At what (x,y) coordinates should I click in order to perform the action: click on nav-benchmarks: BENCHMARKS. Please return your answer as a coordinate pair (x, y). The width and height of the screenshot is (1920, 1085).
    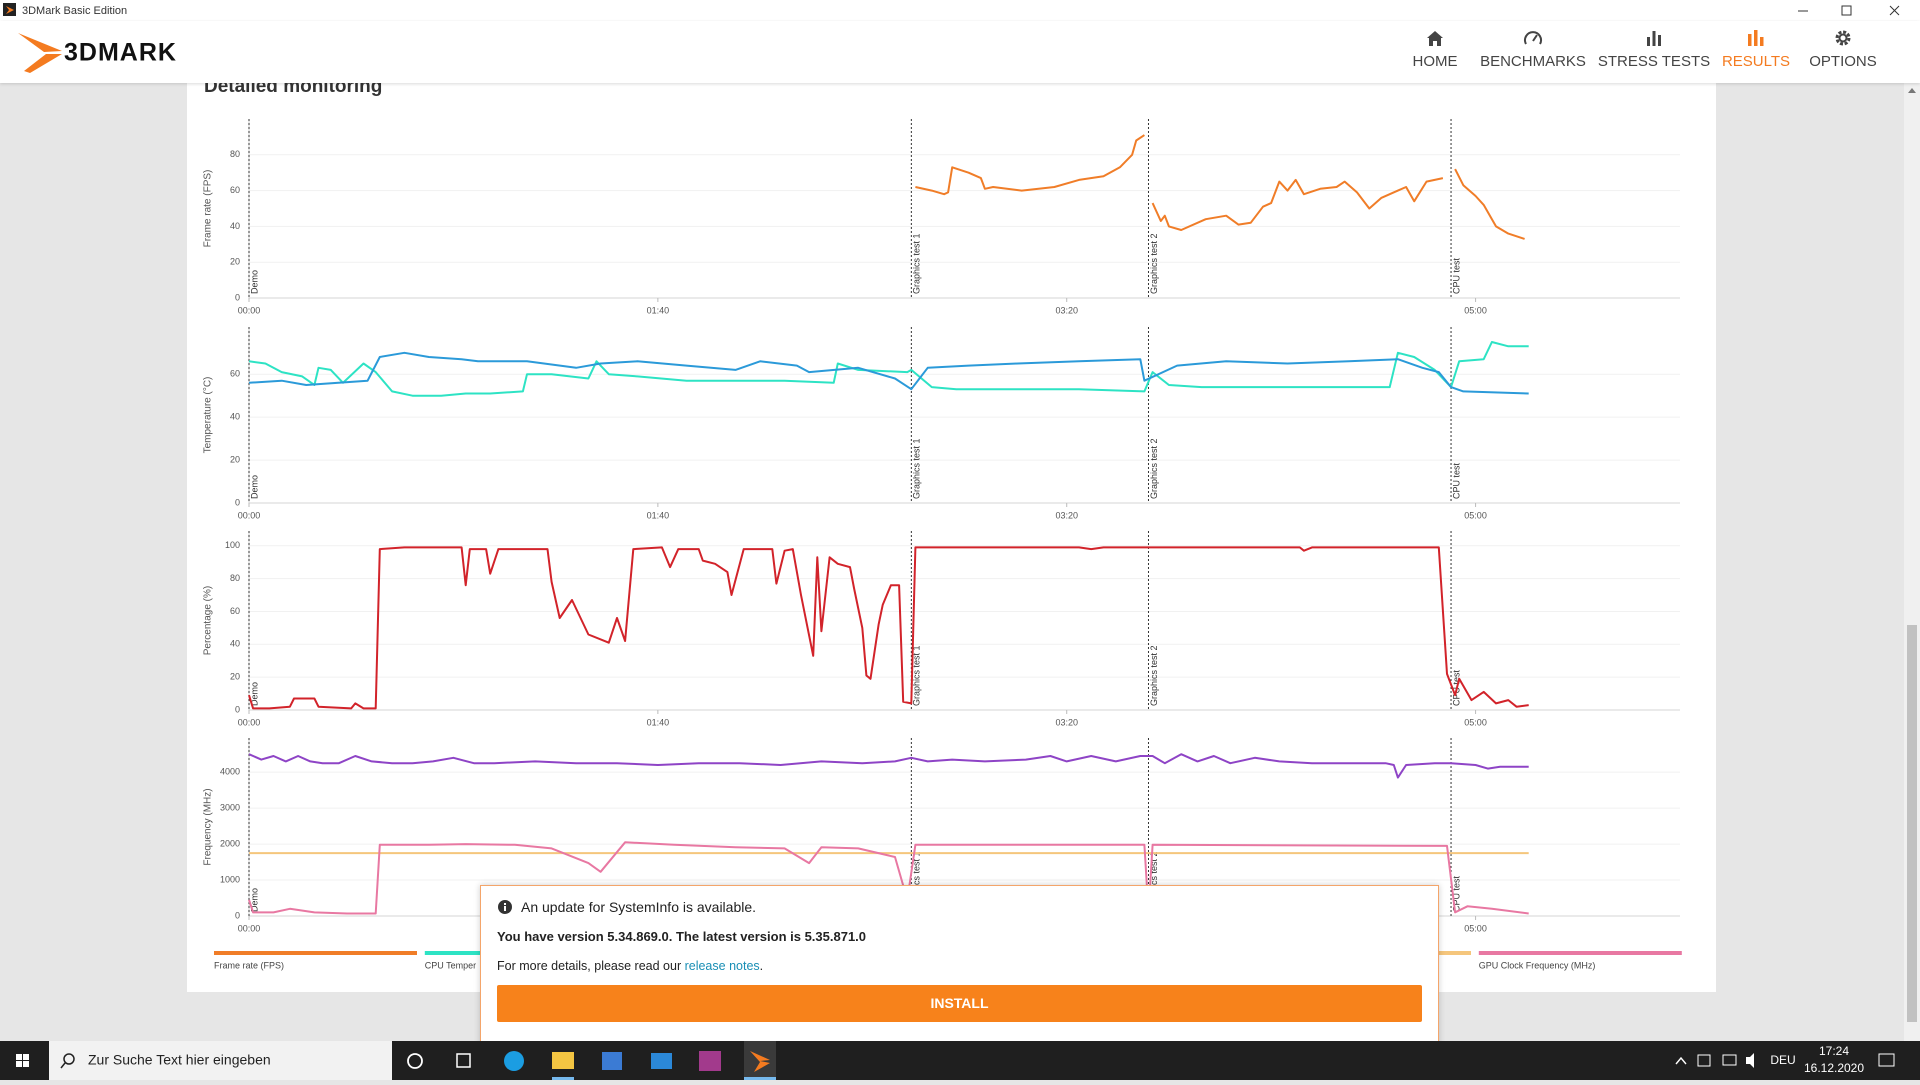
    Looking at the image, I should click on (1533, 49).